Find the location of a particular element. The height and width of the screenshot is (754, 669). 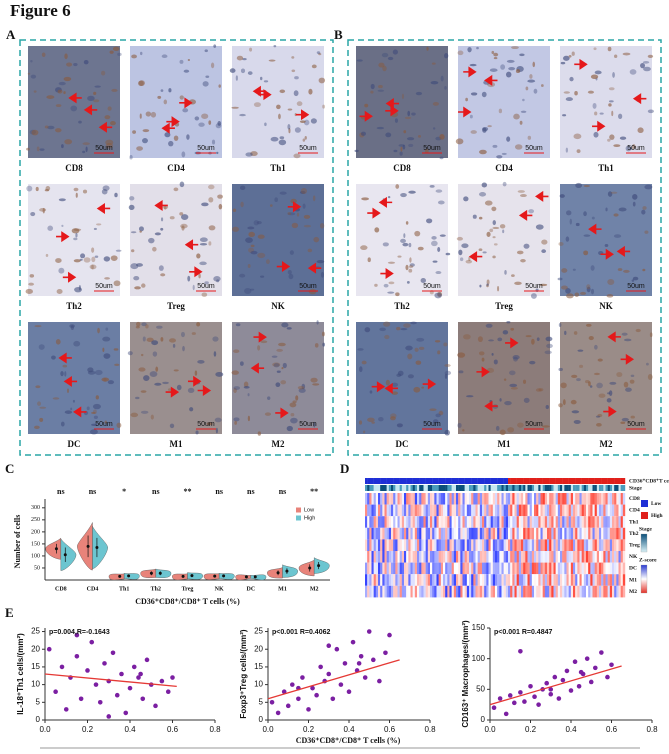

y-tick-label: 0 is located at coordinates (261, 719).